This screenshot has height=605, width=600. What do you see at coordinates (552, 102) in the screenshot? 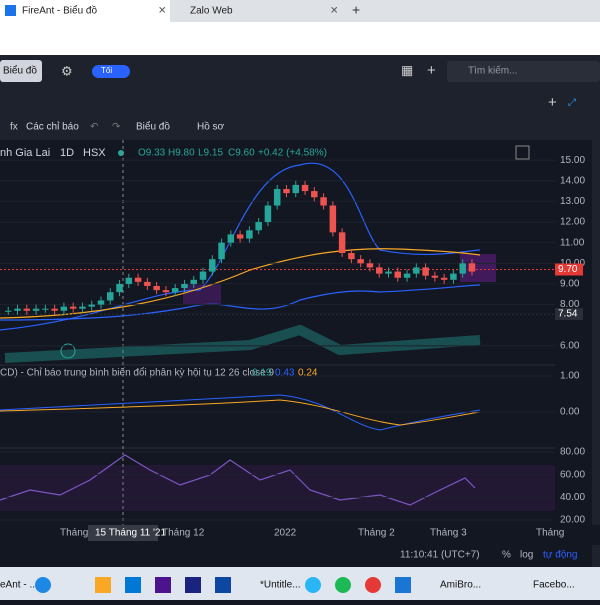
I see `add-pane: +` at bounding box center [552, 102].